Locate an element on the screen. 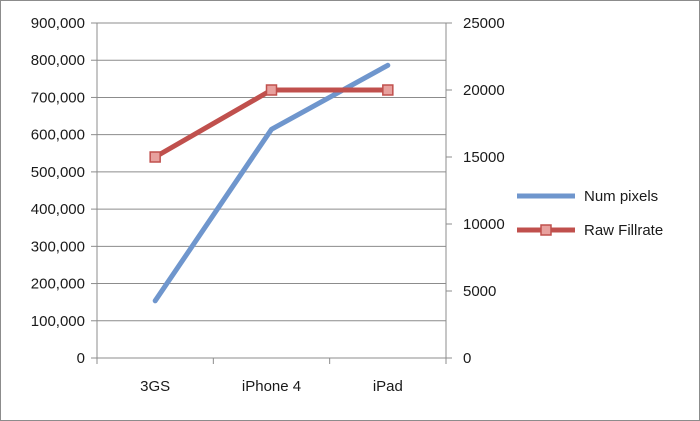 This screenshot has height=421, width=700. left-axis-tick-label: 900,000 is located at coordinates (58, 23).